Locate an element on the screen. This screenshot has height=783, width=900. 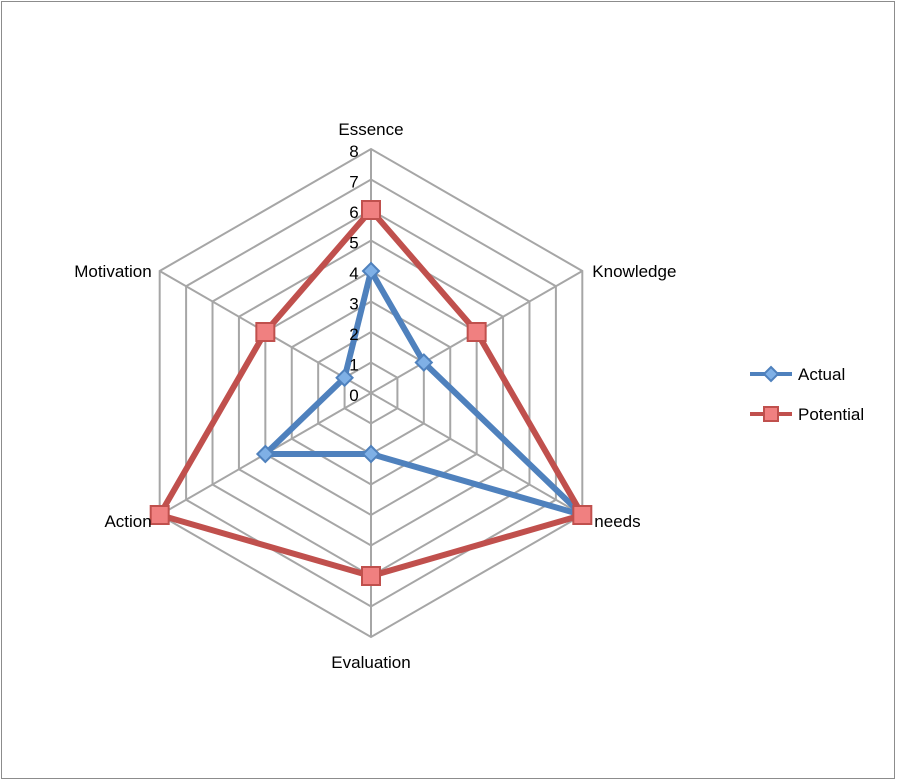
legend-label-actual: Actual is located at coordinates (821, 374).